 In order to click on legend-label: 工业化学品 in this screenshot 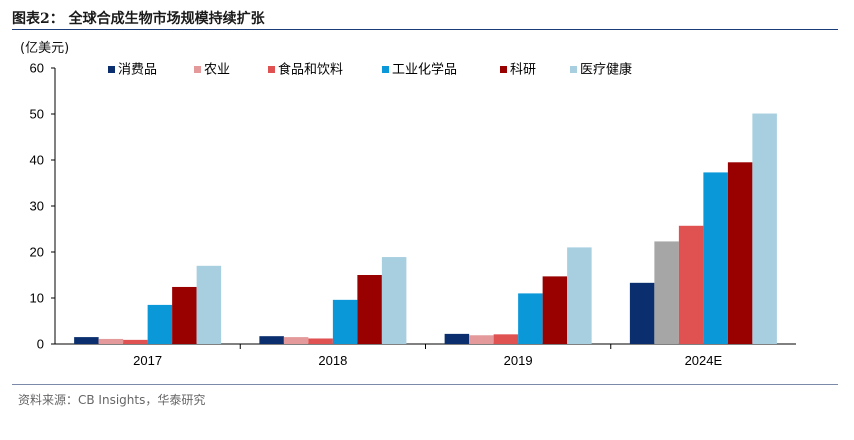, I will do `click(424, 70)`.